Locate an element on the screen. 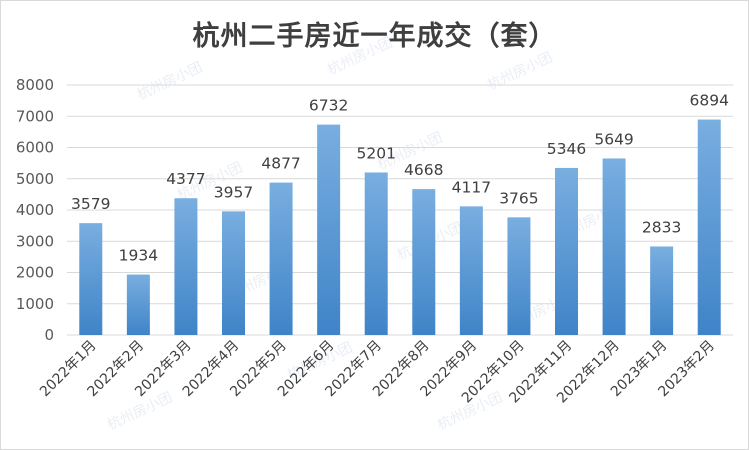 The width and height of the screenshot is (749, 450). data-label: 3957 is located at coordinates (233, 192).